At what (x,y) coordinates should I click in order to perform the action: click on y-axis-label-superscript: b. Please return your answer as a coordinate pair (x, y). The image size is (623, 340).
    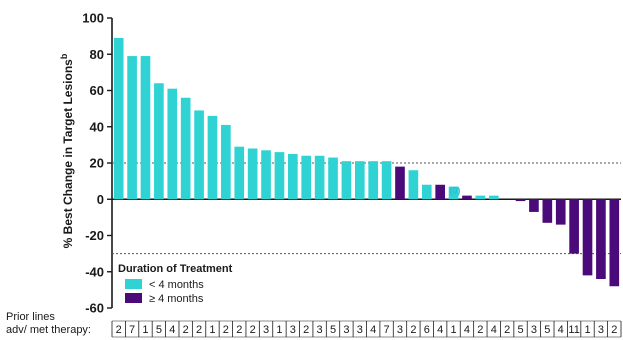
    Looking at the image, I should click on (64, 56).